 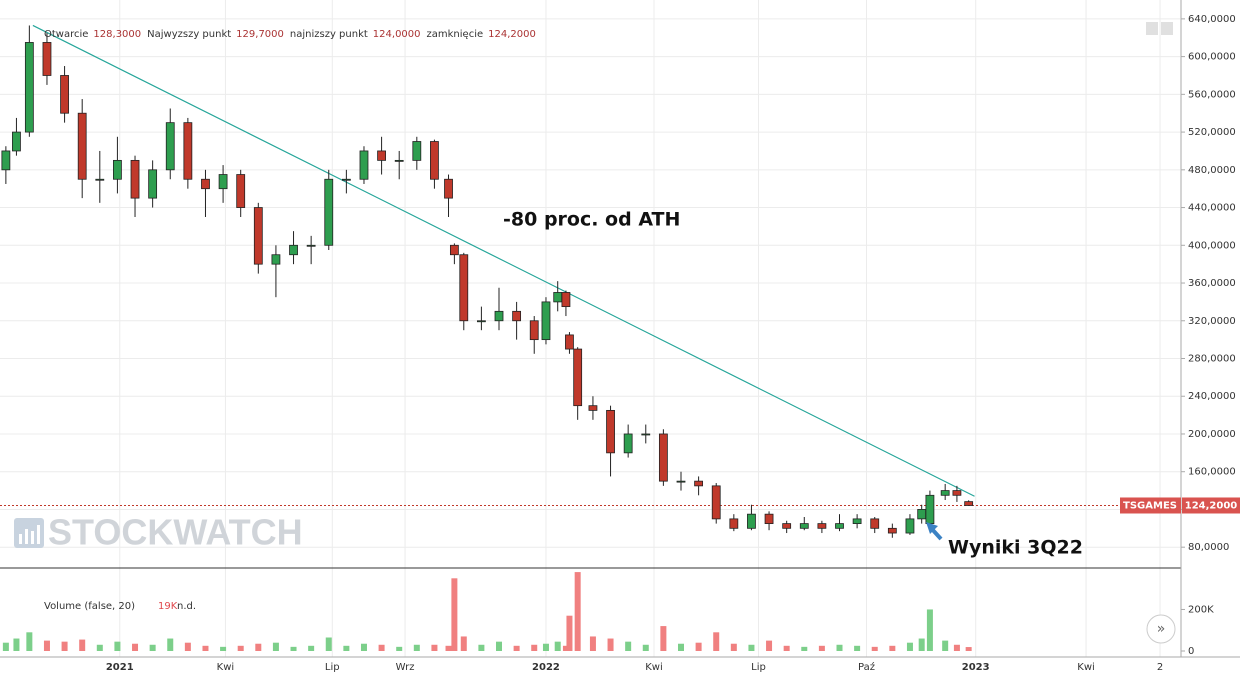 What do you see at coordinates (1159, 28) in the screenshot?
I see `toolbar-icons` at bounding box center [1159, 28].